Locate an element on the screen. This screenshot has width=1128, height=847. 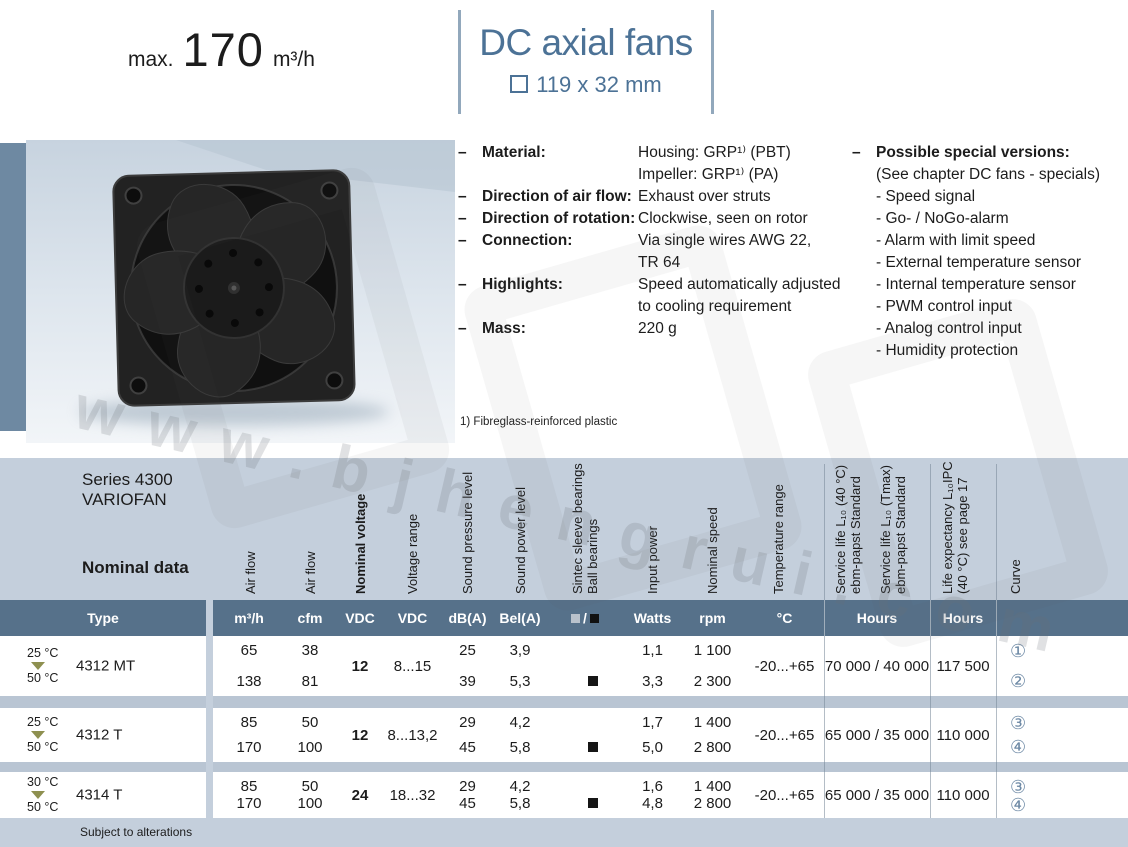
special-version-item: - PWM control input is located at coordinates (944, 306).